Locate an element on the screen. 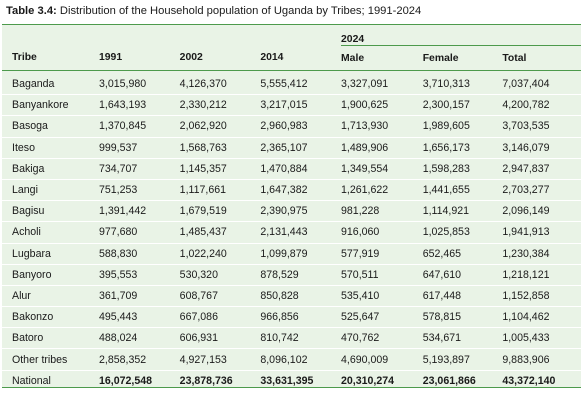 The height and width of the screenshot is (400, 583). tribe-cell: Alur is located at coordinates (50, 296).